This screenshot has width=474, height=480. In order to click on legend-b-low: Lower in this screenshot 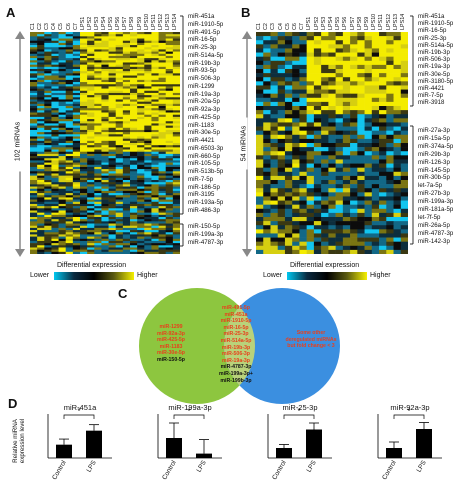, I will do `click(273, 275)`.